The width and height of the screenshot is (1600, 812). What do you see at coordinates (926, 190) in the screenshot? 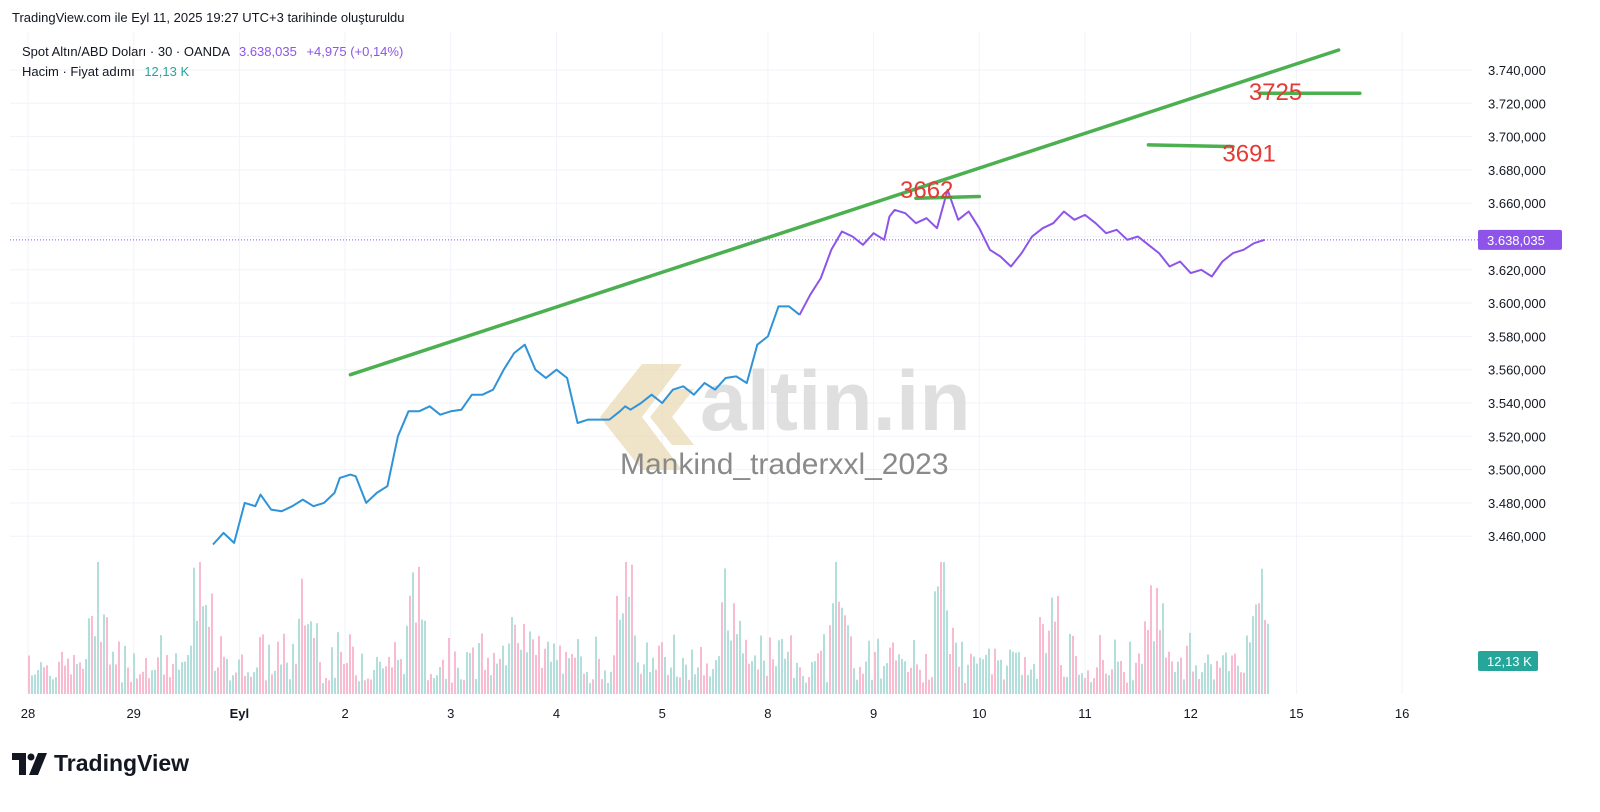
I see `annotation-3662: 3662` at bounding box center [926, 190].